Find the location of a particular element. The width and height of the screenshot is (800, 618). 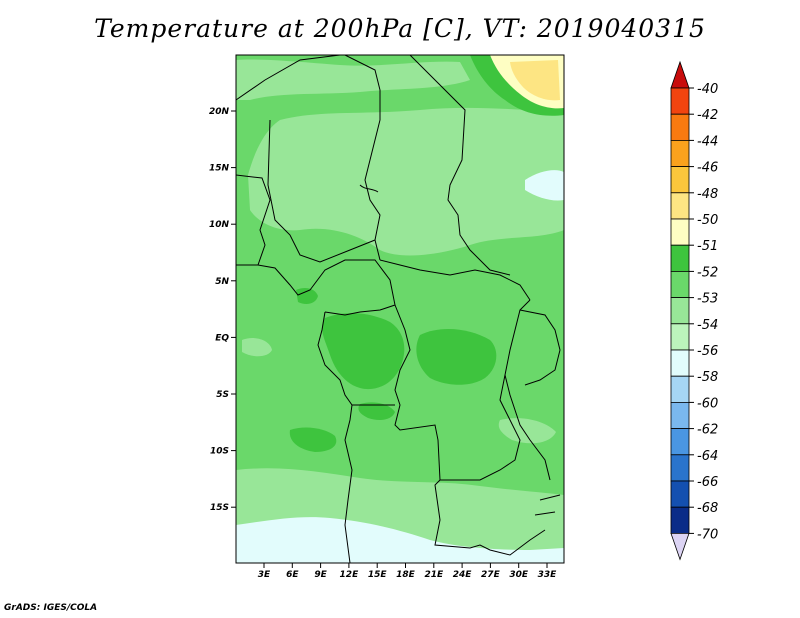

lon-tick-label: 9E is located at coordinates (320, 575).